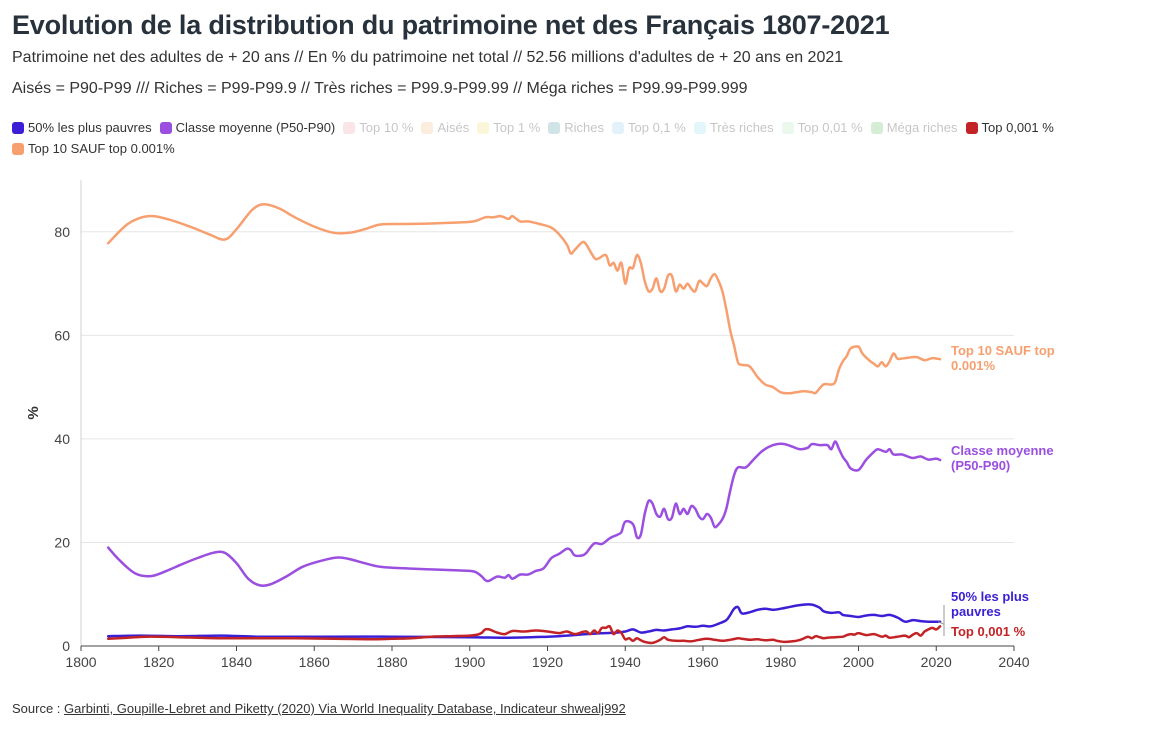  What do you see at coordinates (1002, 450) in the screenshot?
I see `series-end-label-line: Classe moyenne` at bounding box center [1002, 450].